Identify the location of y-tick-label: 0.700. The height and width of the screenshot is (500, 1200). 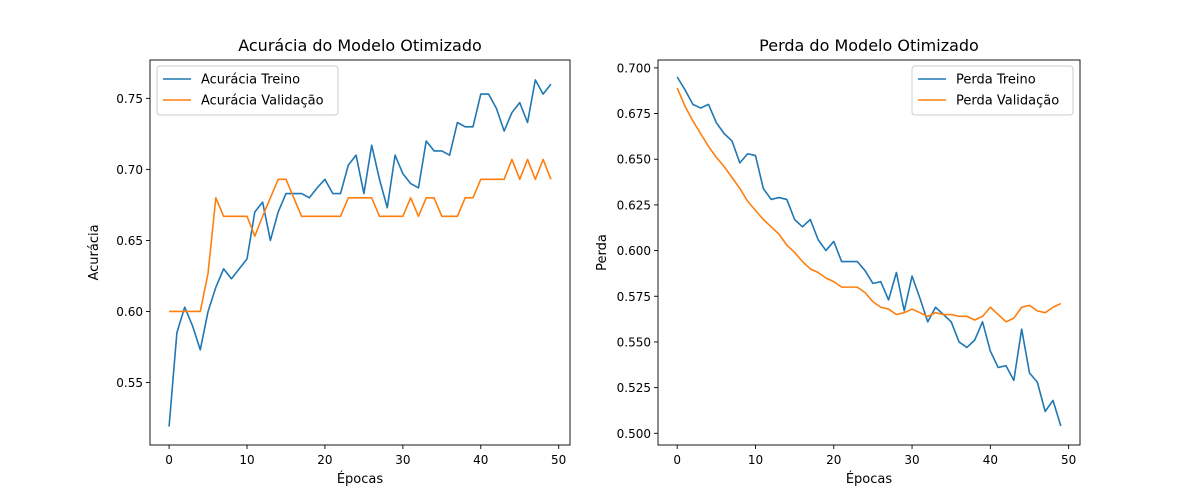
(634, 68).